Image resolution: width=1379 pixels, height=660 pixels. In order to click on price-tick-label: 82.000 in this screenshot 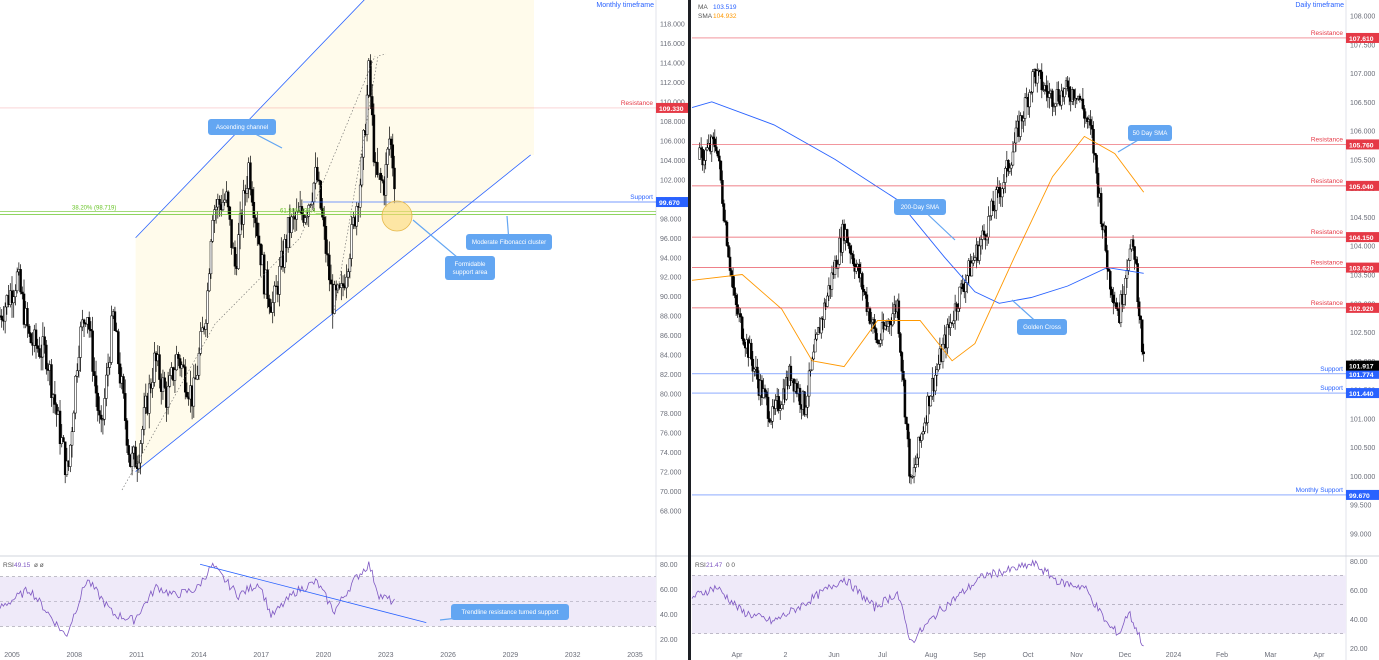, I will do `click(671, 375)`.